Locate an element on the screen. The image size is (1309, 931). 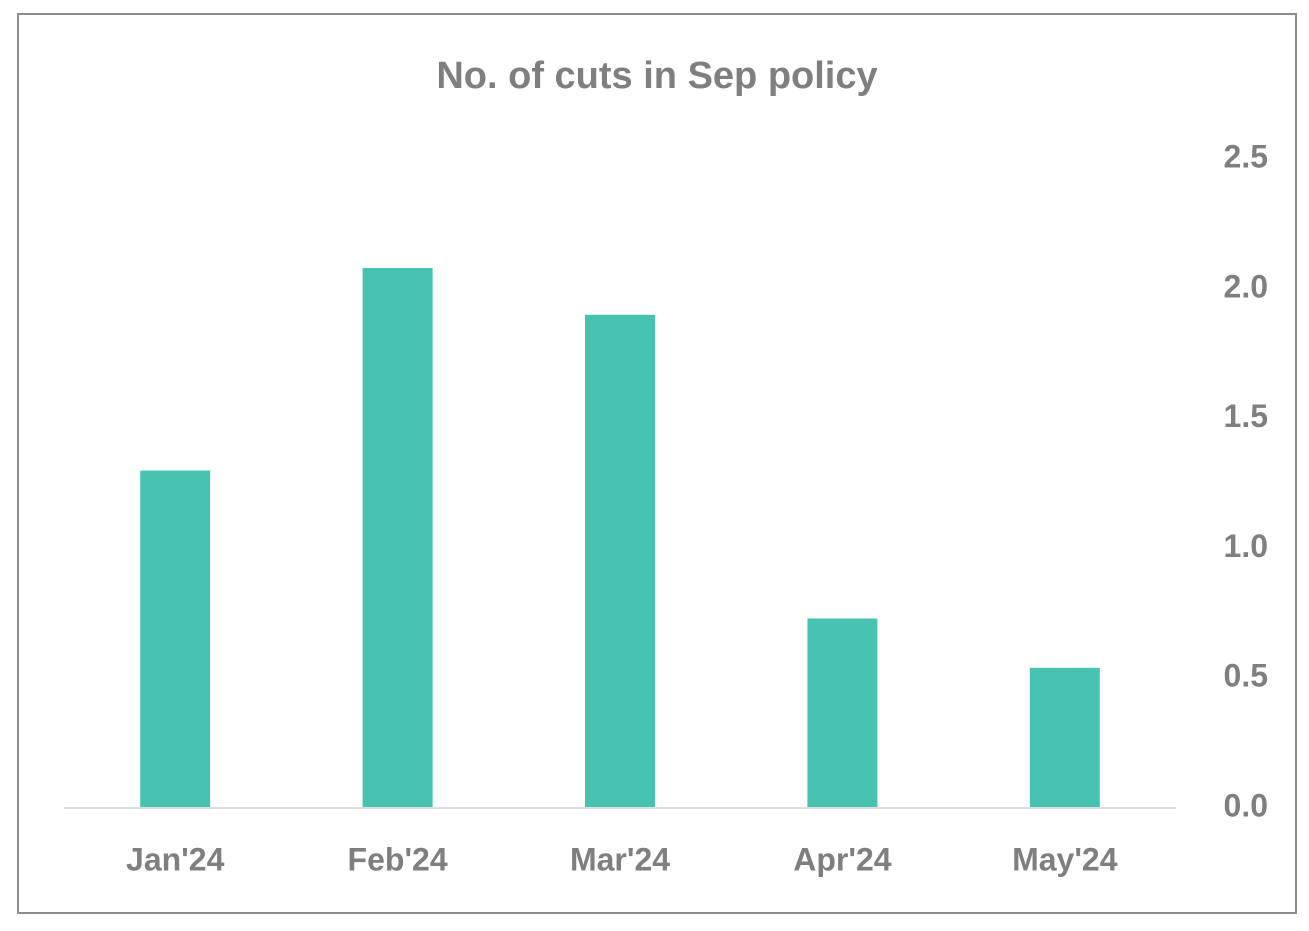
y-tick-label: 0.5 is located at coordinates (1246, 676).